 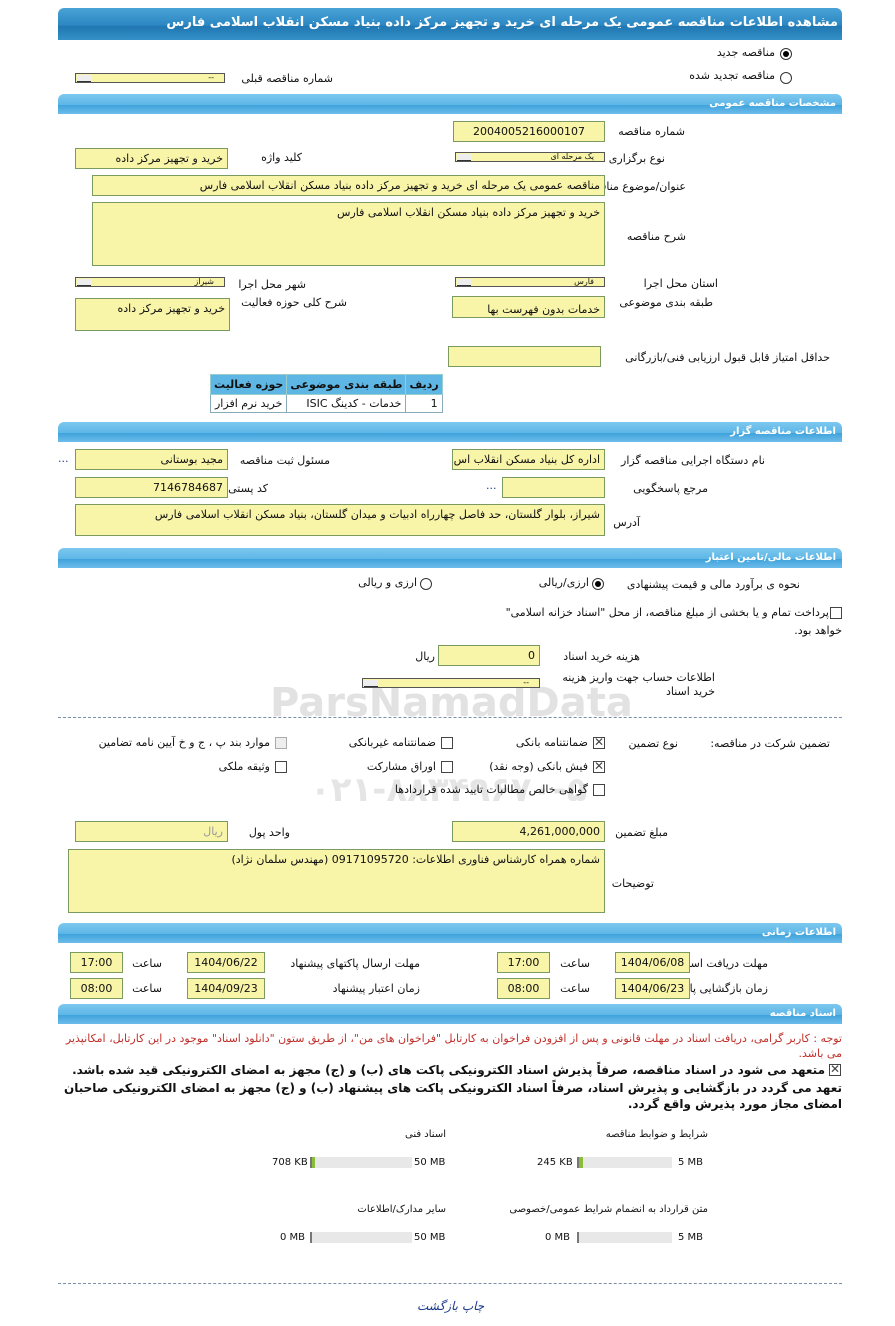 What do you see at coordinates (818, 630) in the screenshot?
I see `treasury-text-2: خواهد بود.` at bounding box center [818, 630].